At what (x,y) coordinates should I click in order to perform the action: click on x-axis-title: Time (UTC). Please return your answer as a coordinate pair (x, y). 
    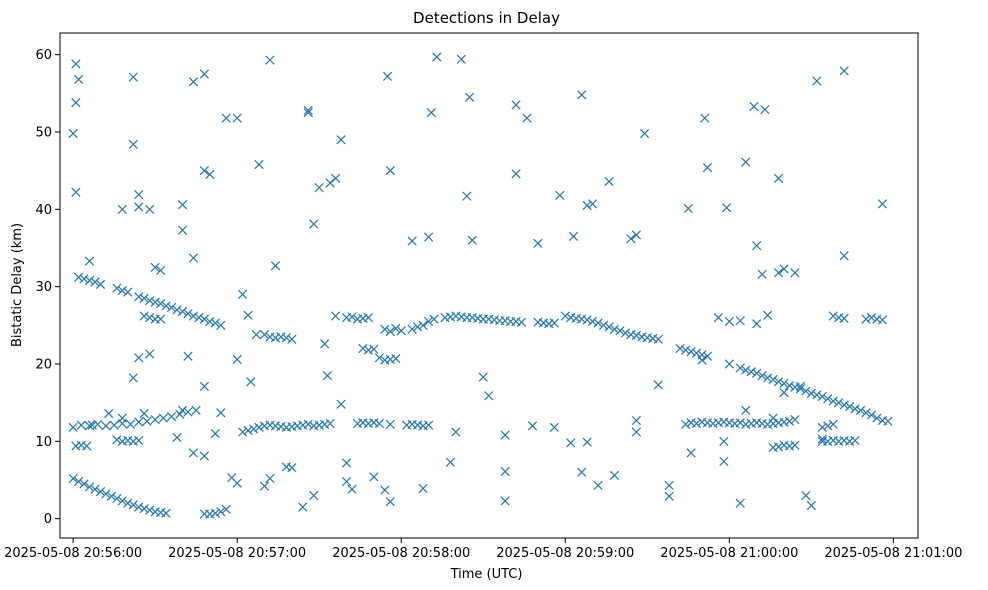
    Looking at the image, I should click on (486, 574).